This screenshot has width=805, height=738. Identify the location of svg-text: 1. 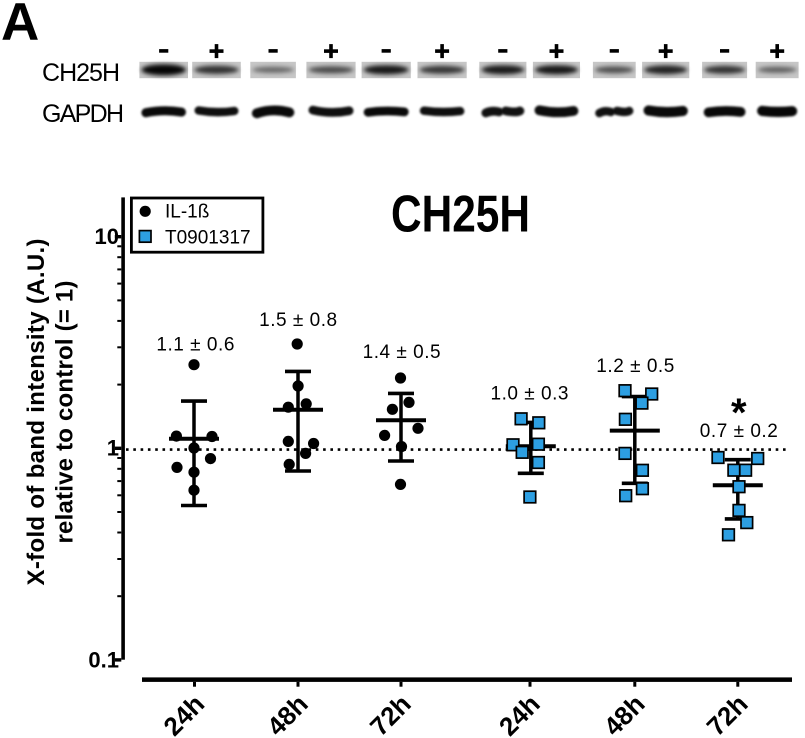
(113, 448).